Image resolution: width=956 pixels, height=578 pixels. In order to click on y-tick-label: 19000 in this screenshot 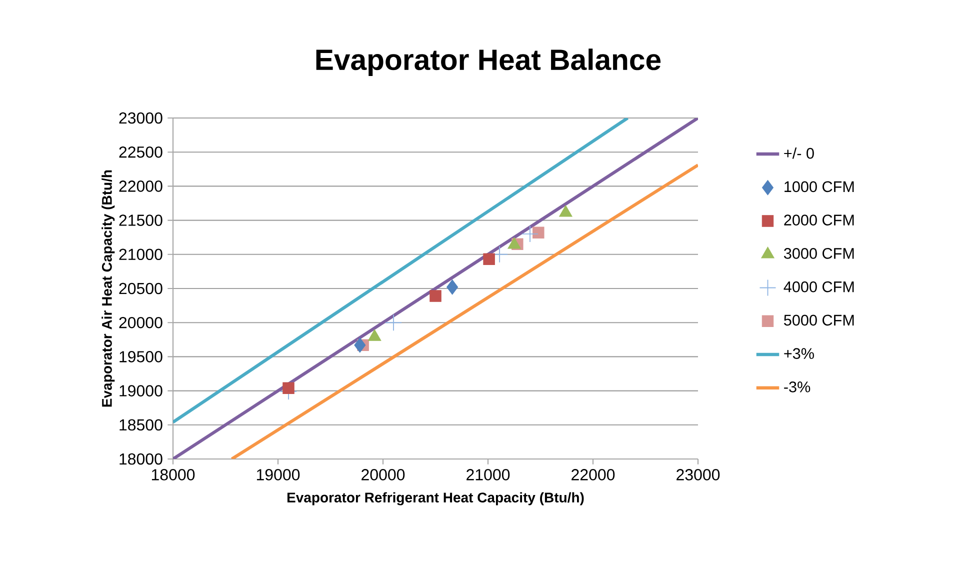, I will do `click(141, 390)`.